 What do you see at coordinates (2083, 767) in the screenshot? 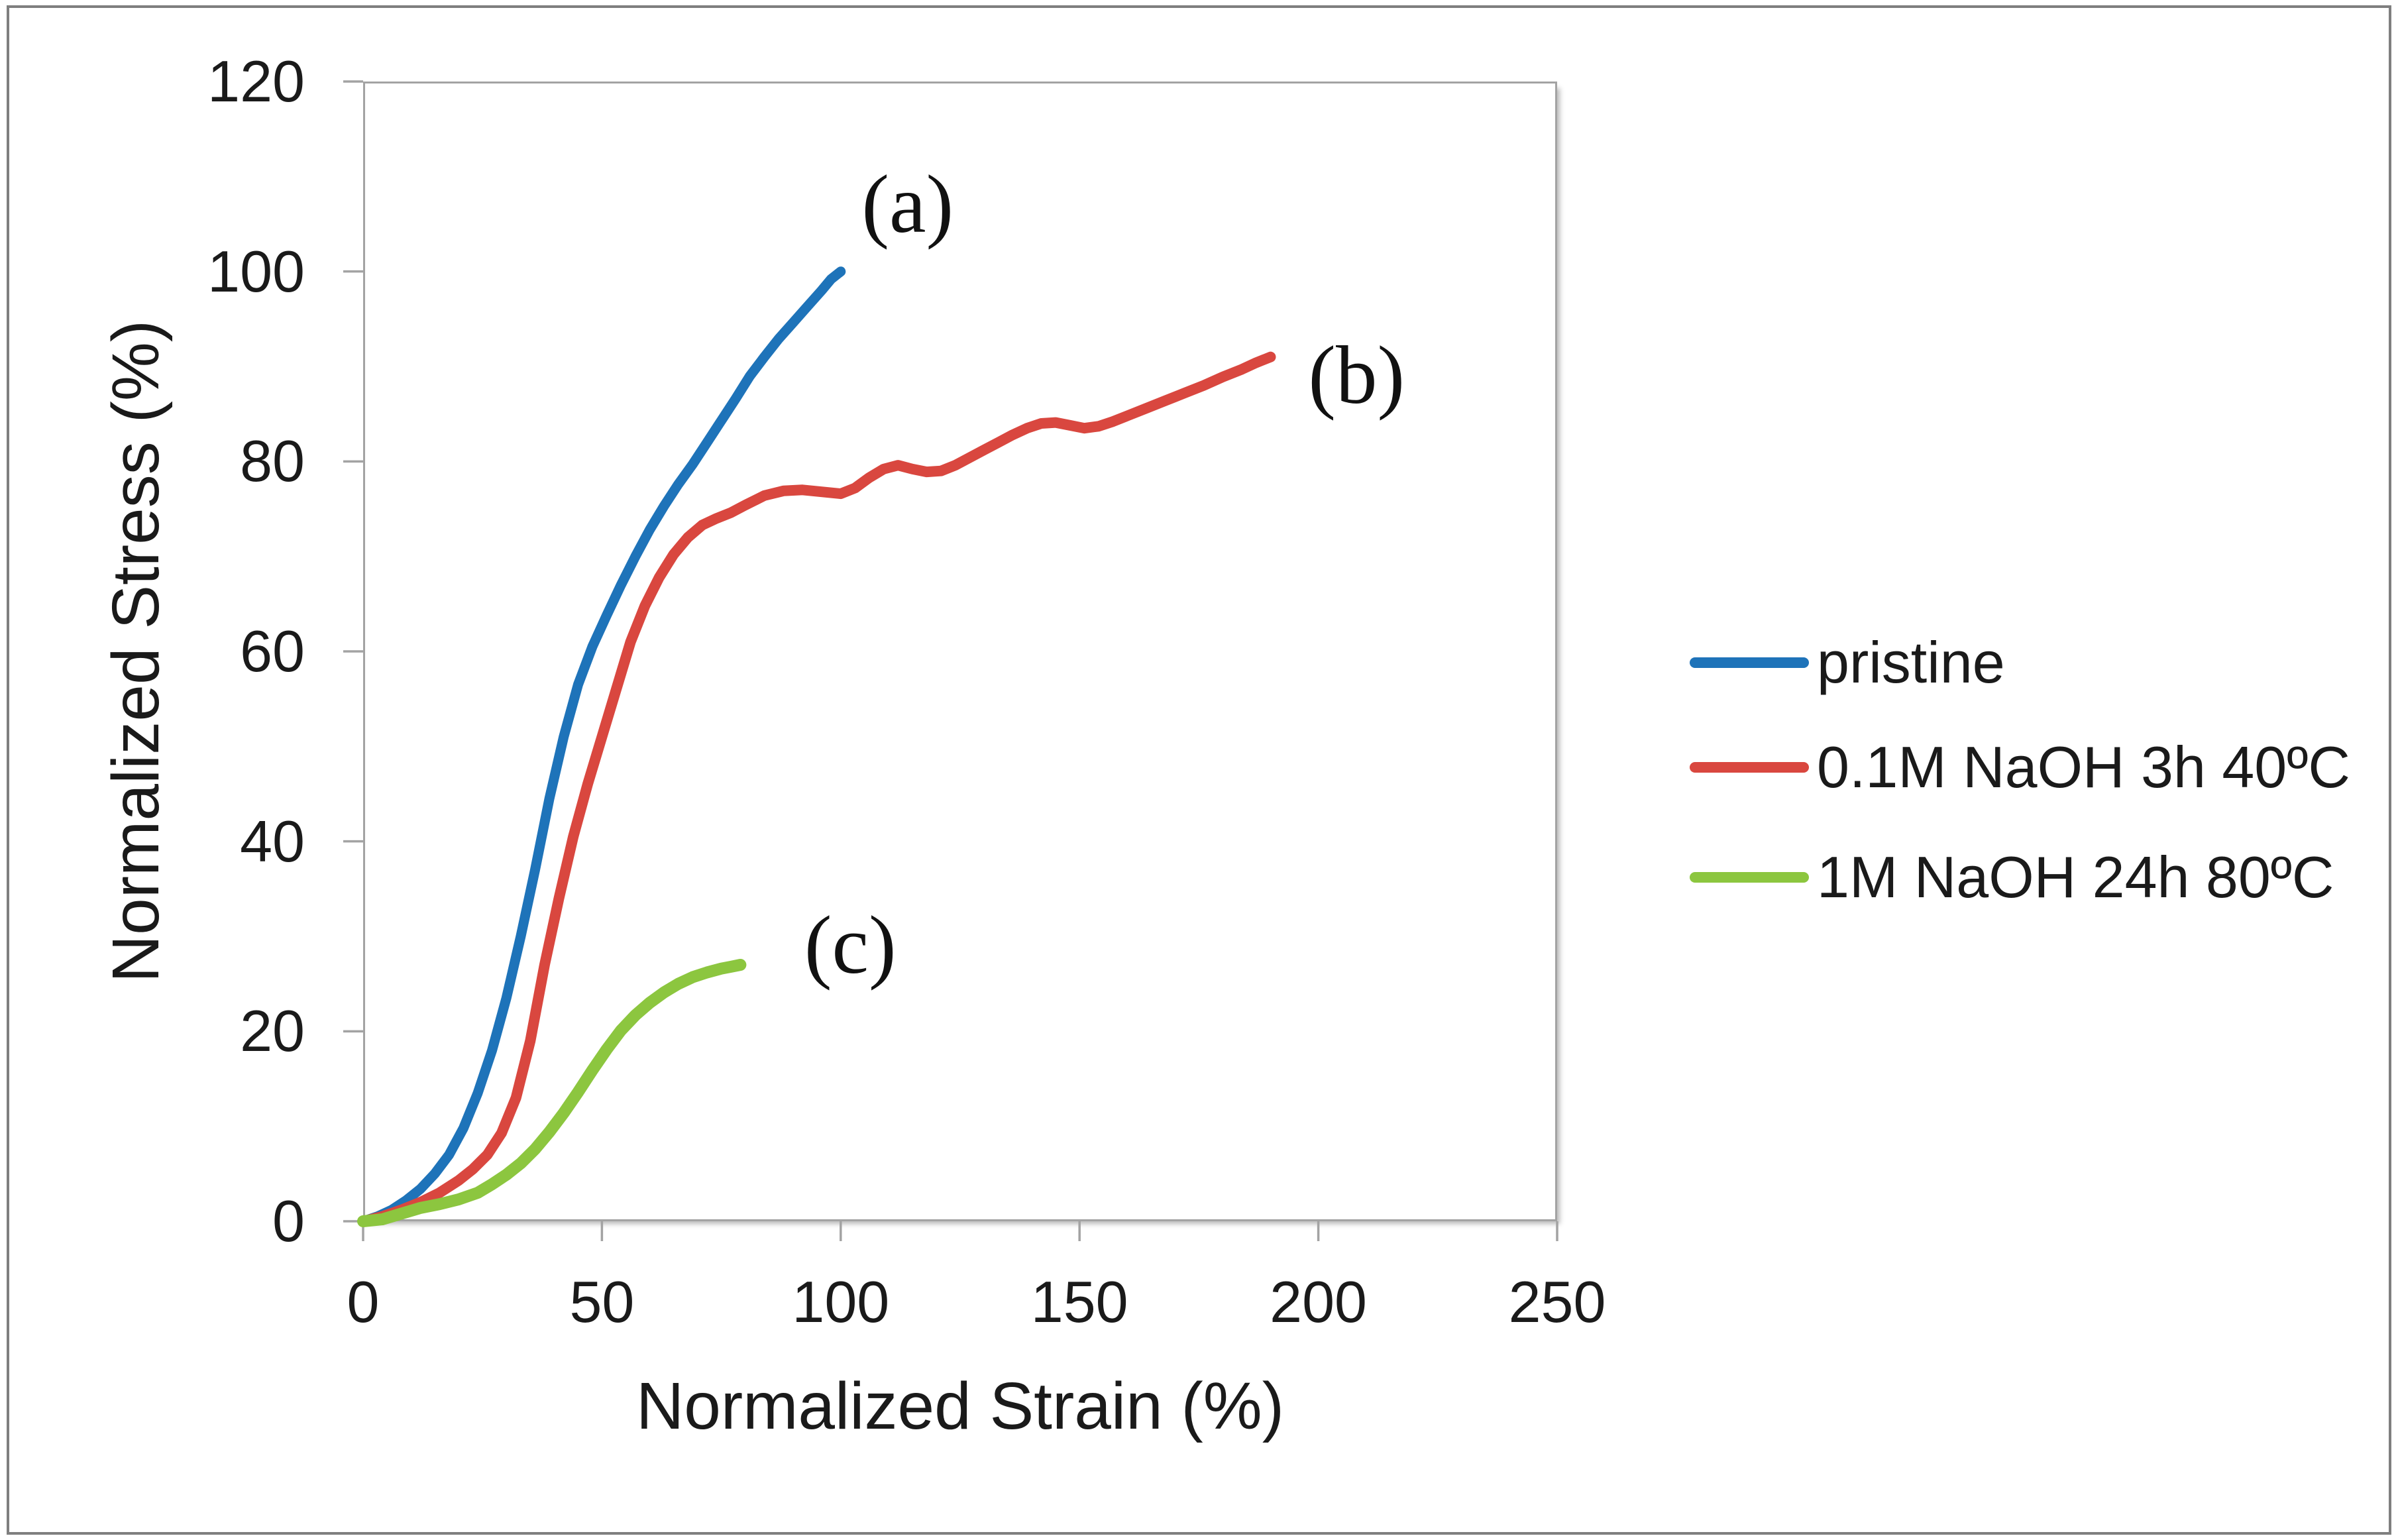
I see `legend-label-1: 0.1M NaOH 3h 40ºC` at bounding box center [2083, 767].